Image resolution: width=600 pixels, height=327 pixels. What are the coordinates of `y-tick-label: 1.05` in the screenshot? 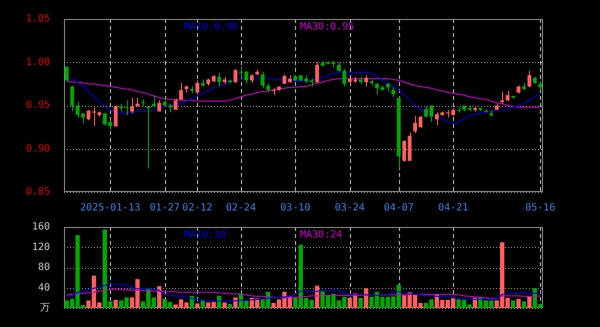 It's located at (38, 19).